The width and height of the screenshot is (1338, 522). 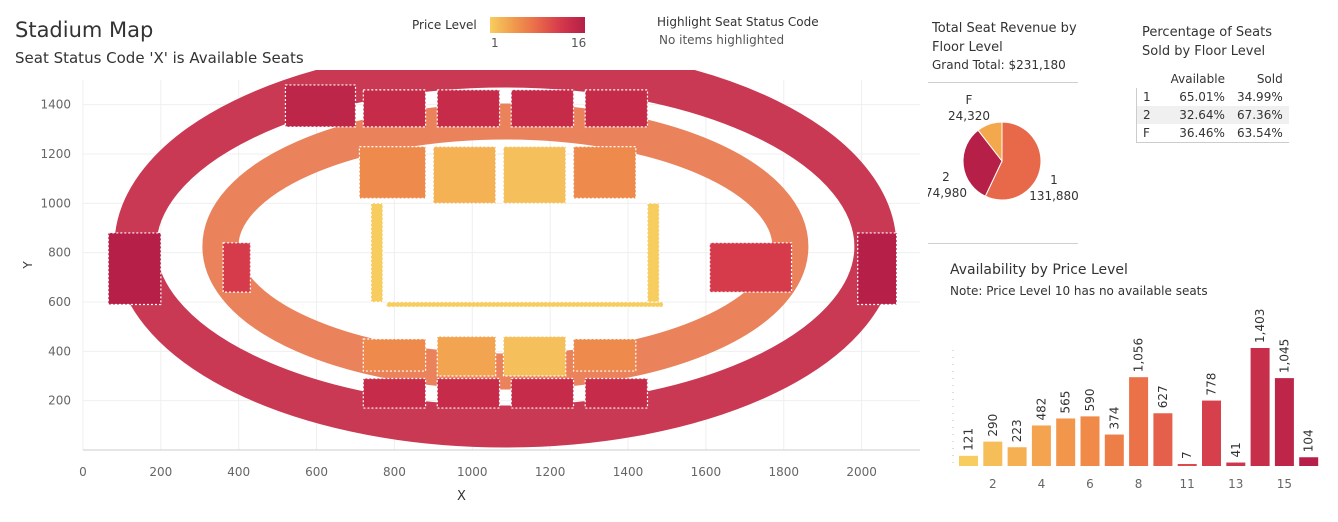 What do you see at coordinates (316, 472) in the screenshot?
I see `x-tick-label: 600` at bounding box center [316, 472].